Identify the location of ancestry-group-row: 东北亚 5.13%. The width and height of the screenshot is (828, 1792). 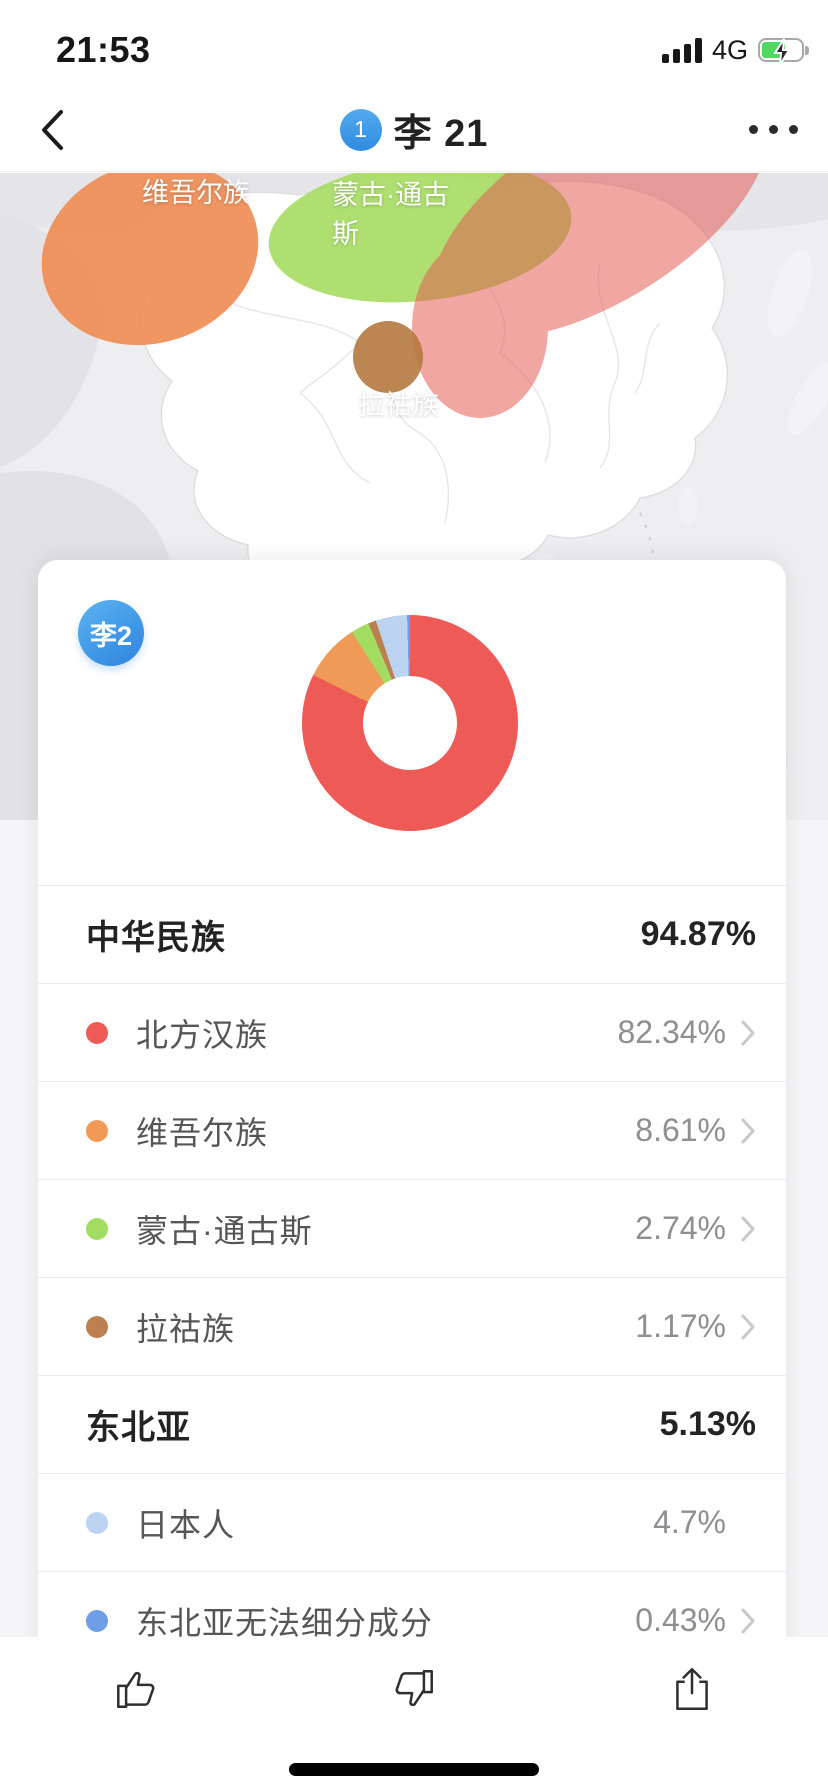
(412, 1424).